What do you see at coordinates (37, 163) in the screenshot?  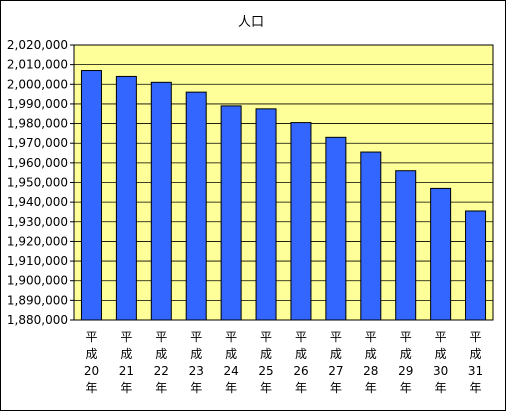 I see `y-tick-label: 1,960,000` at bounding box center [37, 163].